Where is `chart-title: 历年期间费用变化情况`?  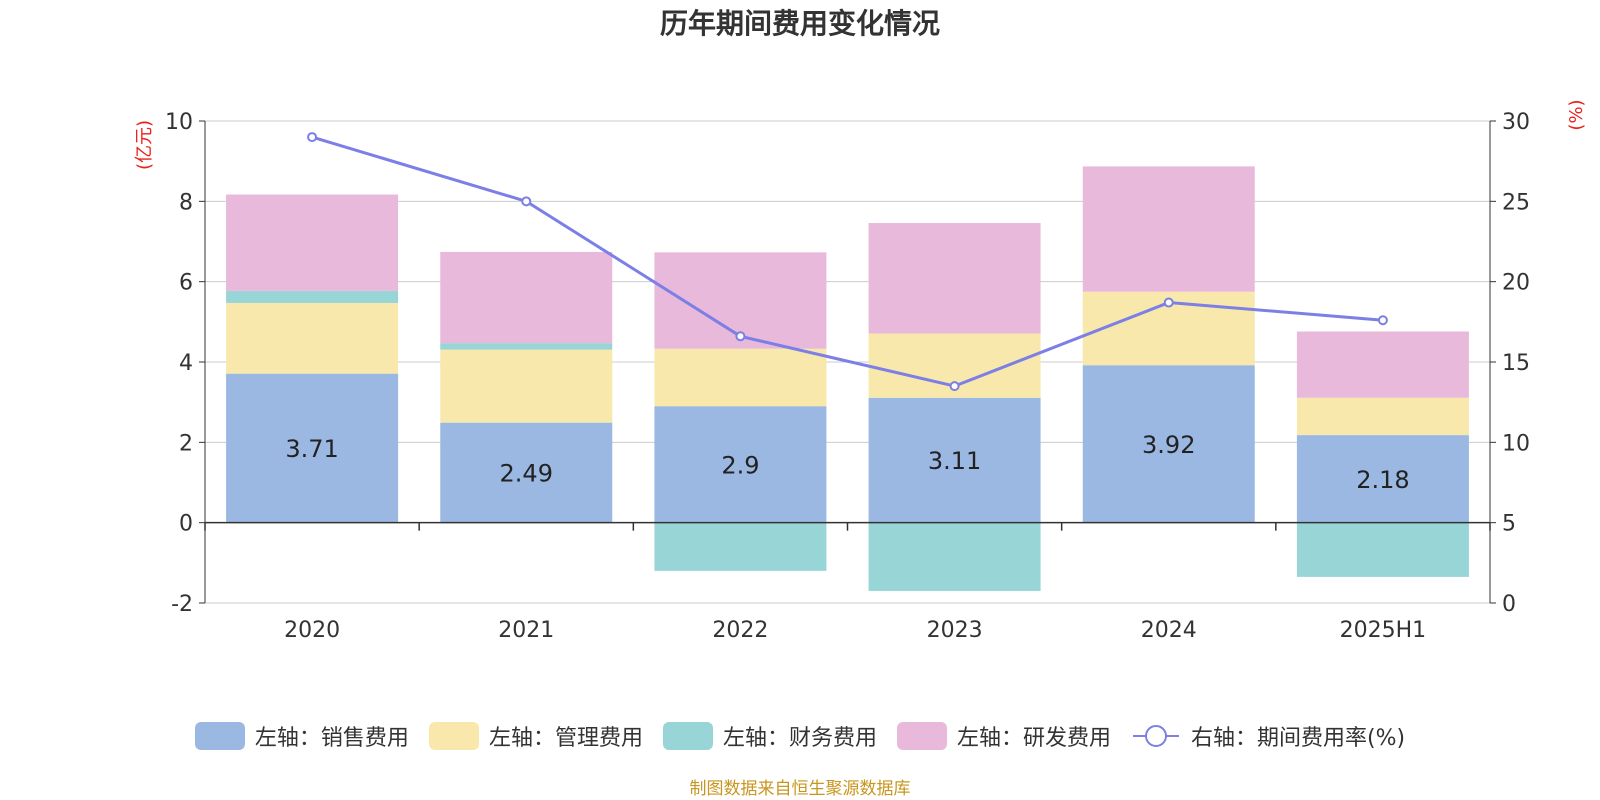 chart-title: 历年期间费用变化情况 is located at coordinates (799, 23).